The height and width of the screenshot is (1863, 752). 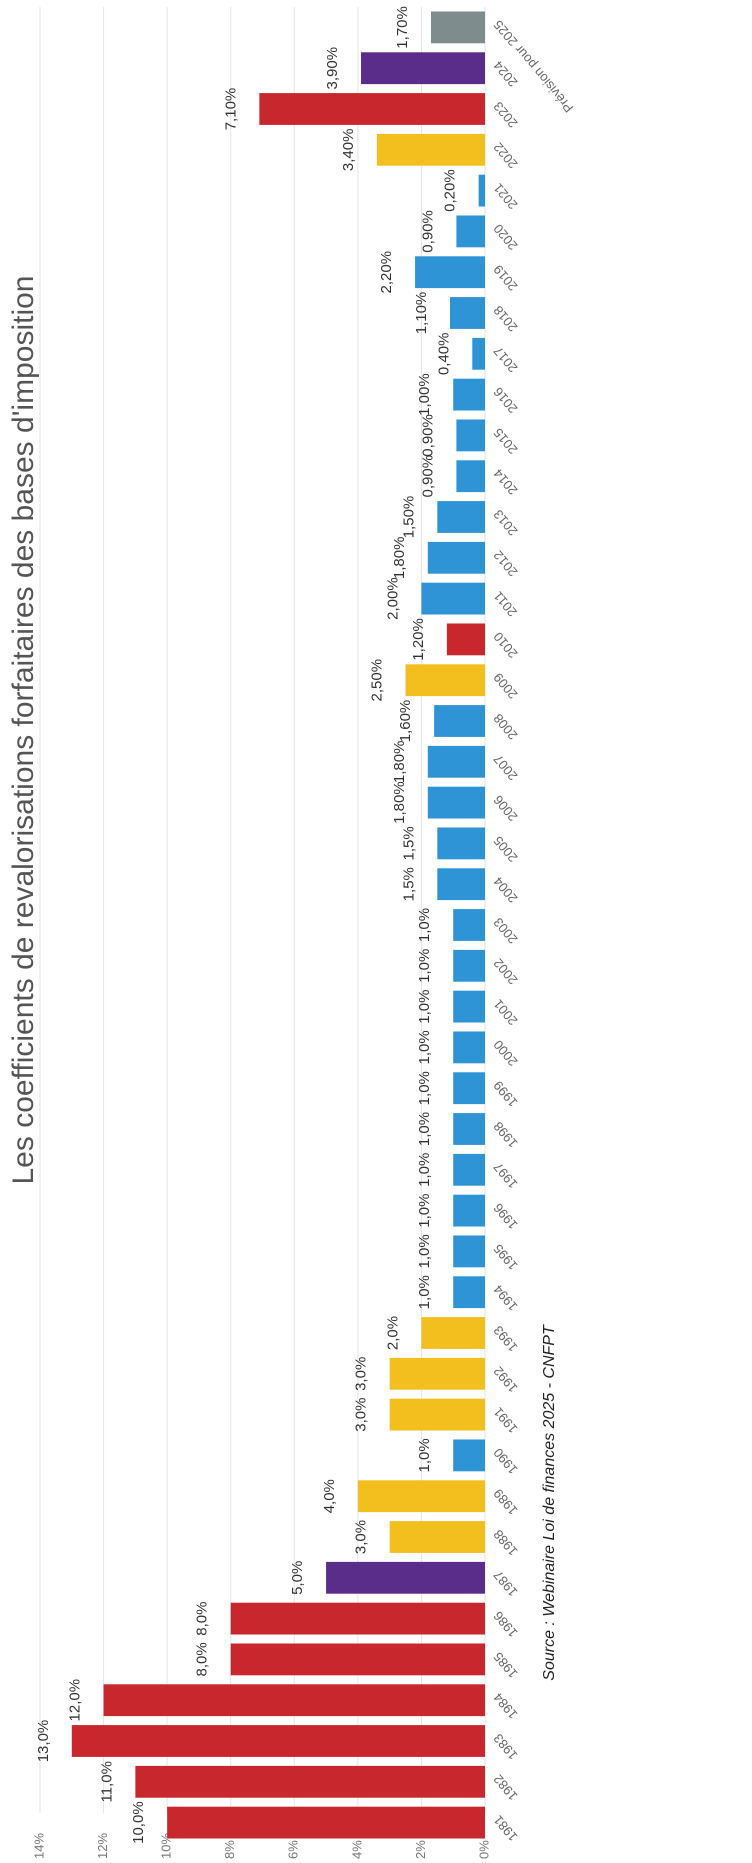 What do you see at coordinates (505, 1053) in the screenshot?
I see `x-tick-label: 2000` at bounding box center [505, 1053].